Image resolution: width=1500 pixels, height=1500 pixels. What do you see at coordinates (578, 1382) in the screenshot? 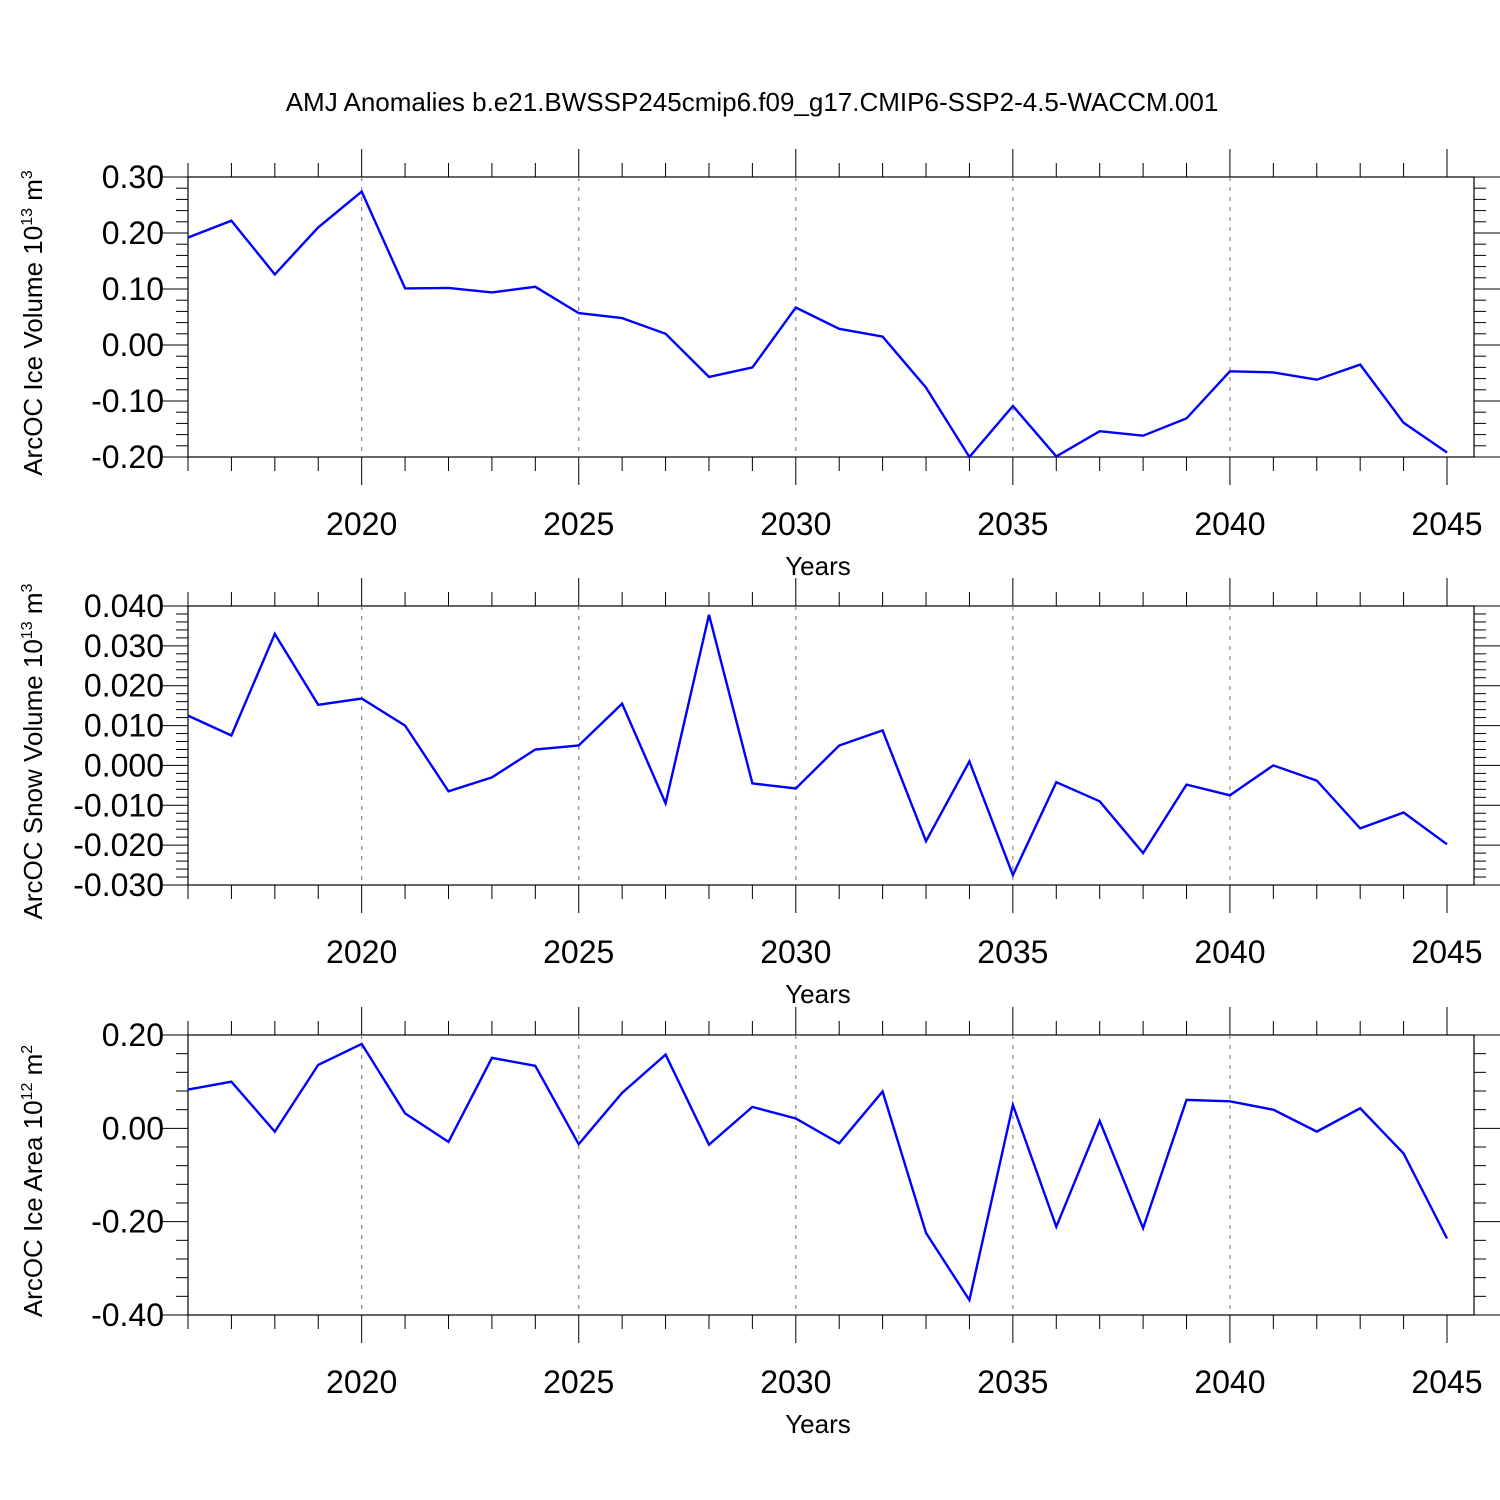
I see `x-tick-label: 2025` at bounding box center [578, 1382].